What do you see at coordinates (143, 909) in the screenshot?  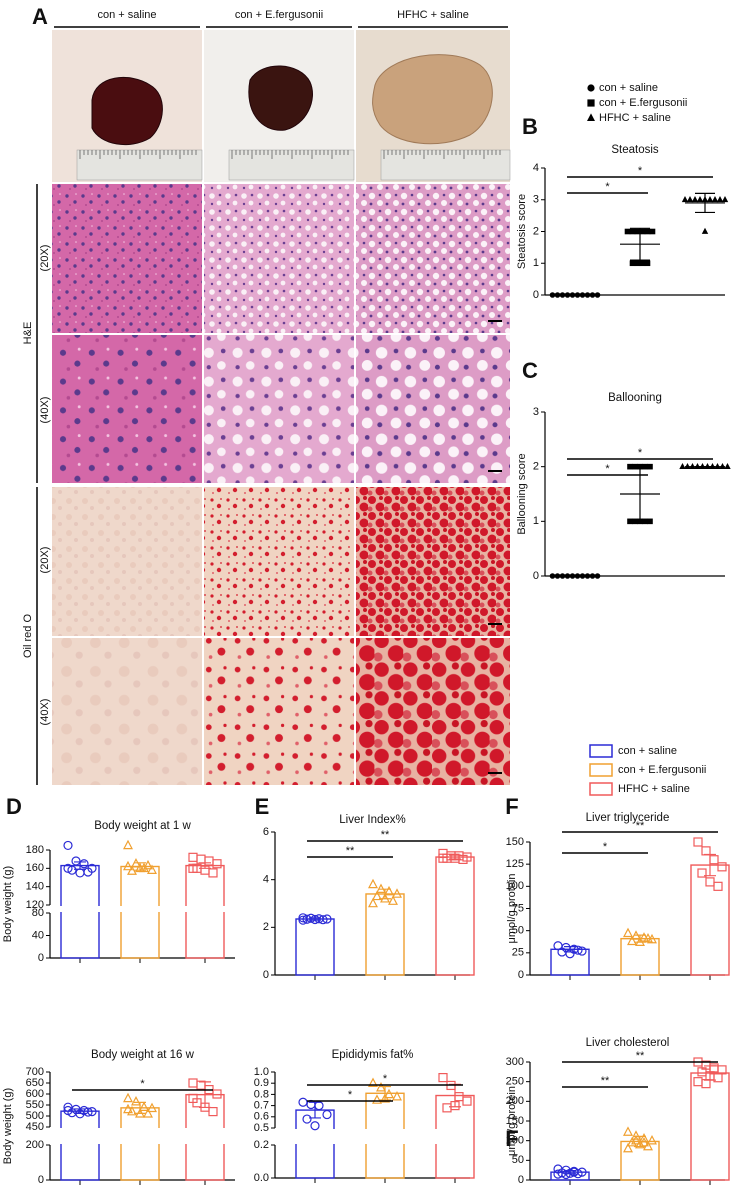 I see `axis-break` at bounding box center [143, 909].